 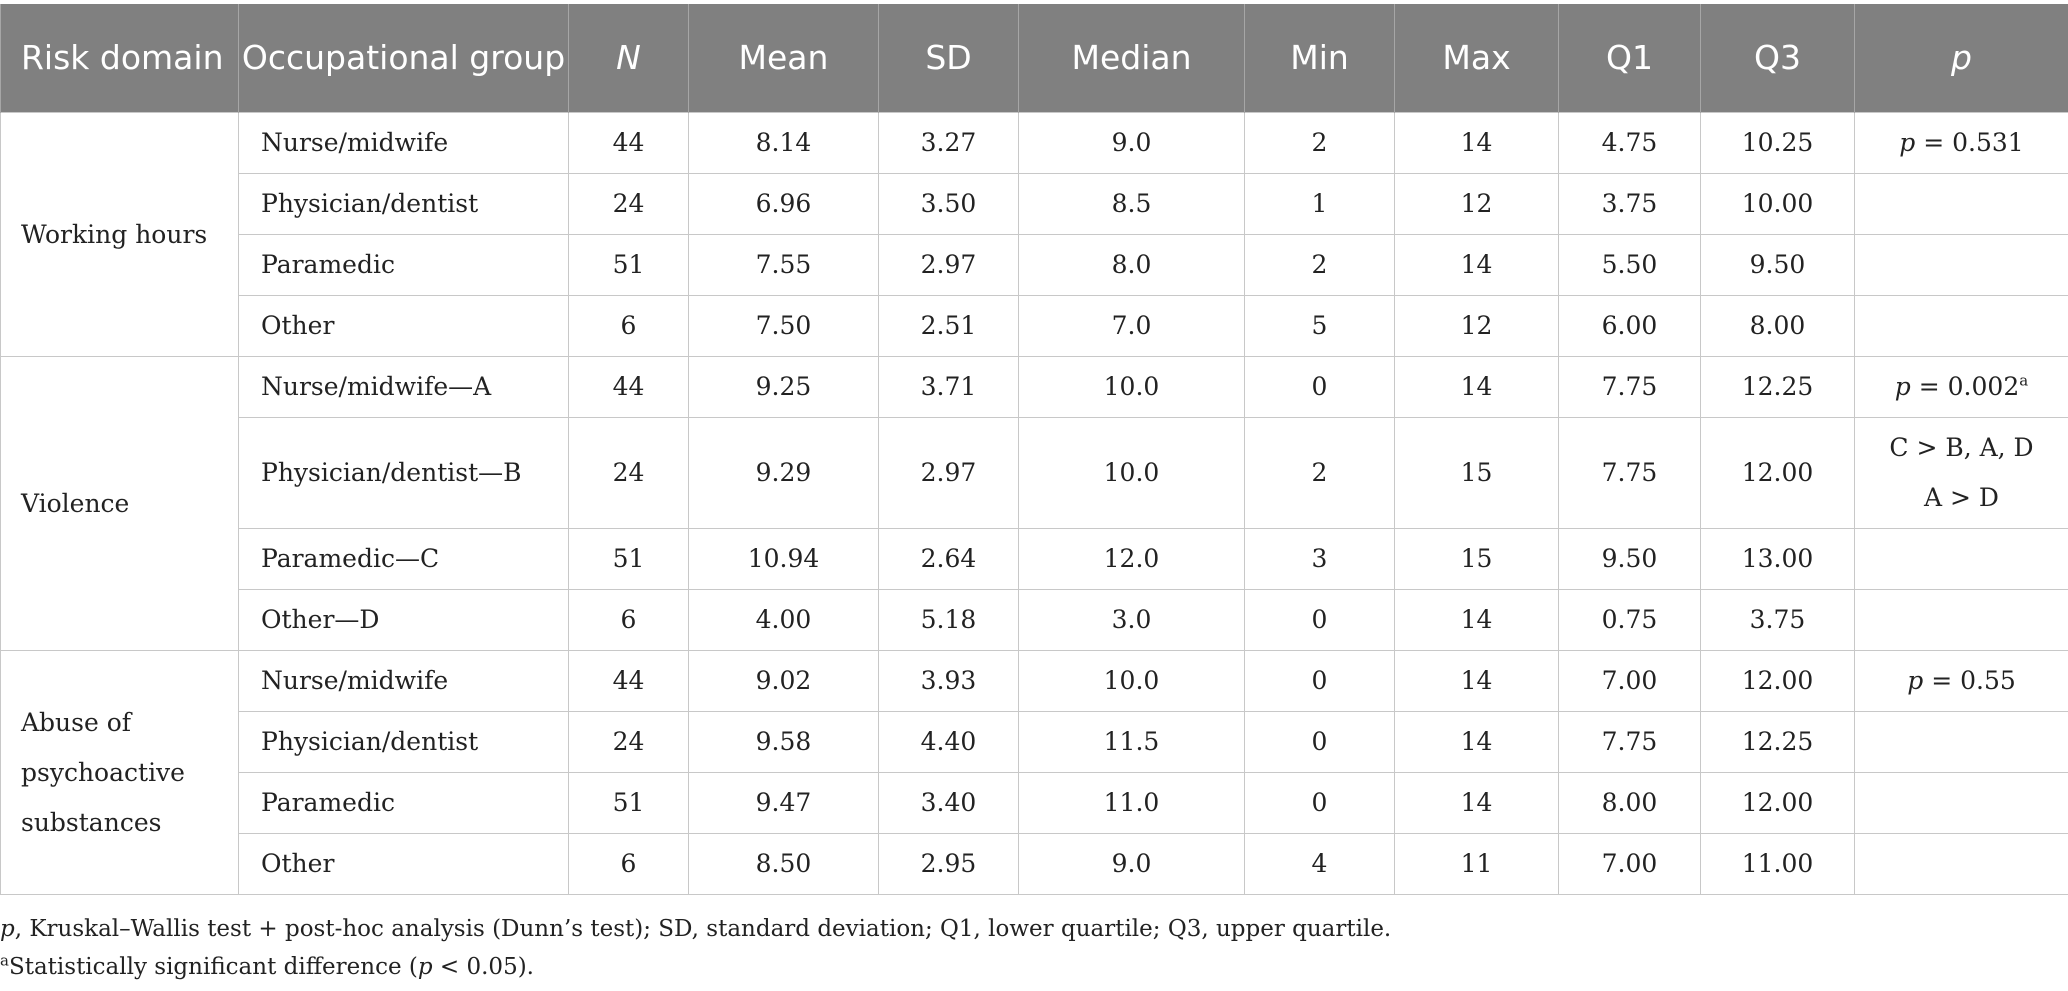 I want to click on mean-cell: 9.58, so click(x=783, y=742).